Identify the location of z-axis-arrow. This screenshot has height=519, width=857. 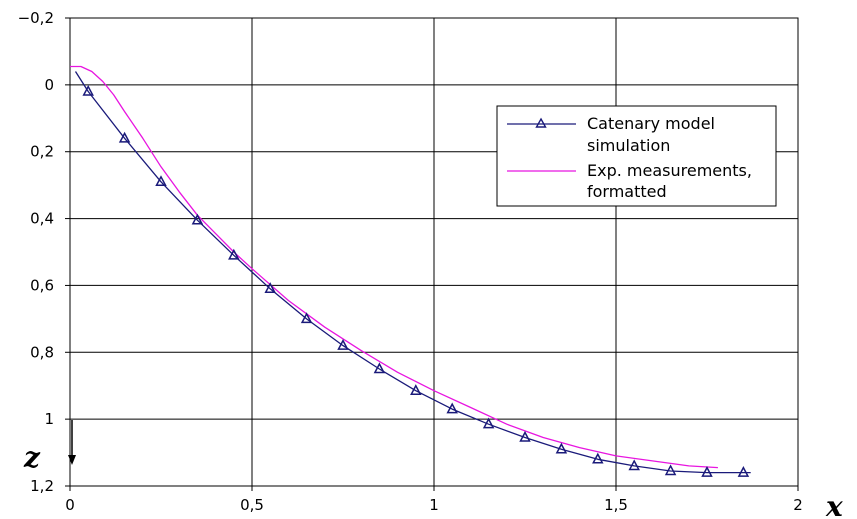
(72, 442).